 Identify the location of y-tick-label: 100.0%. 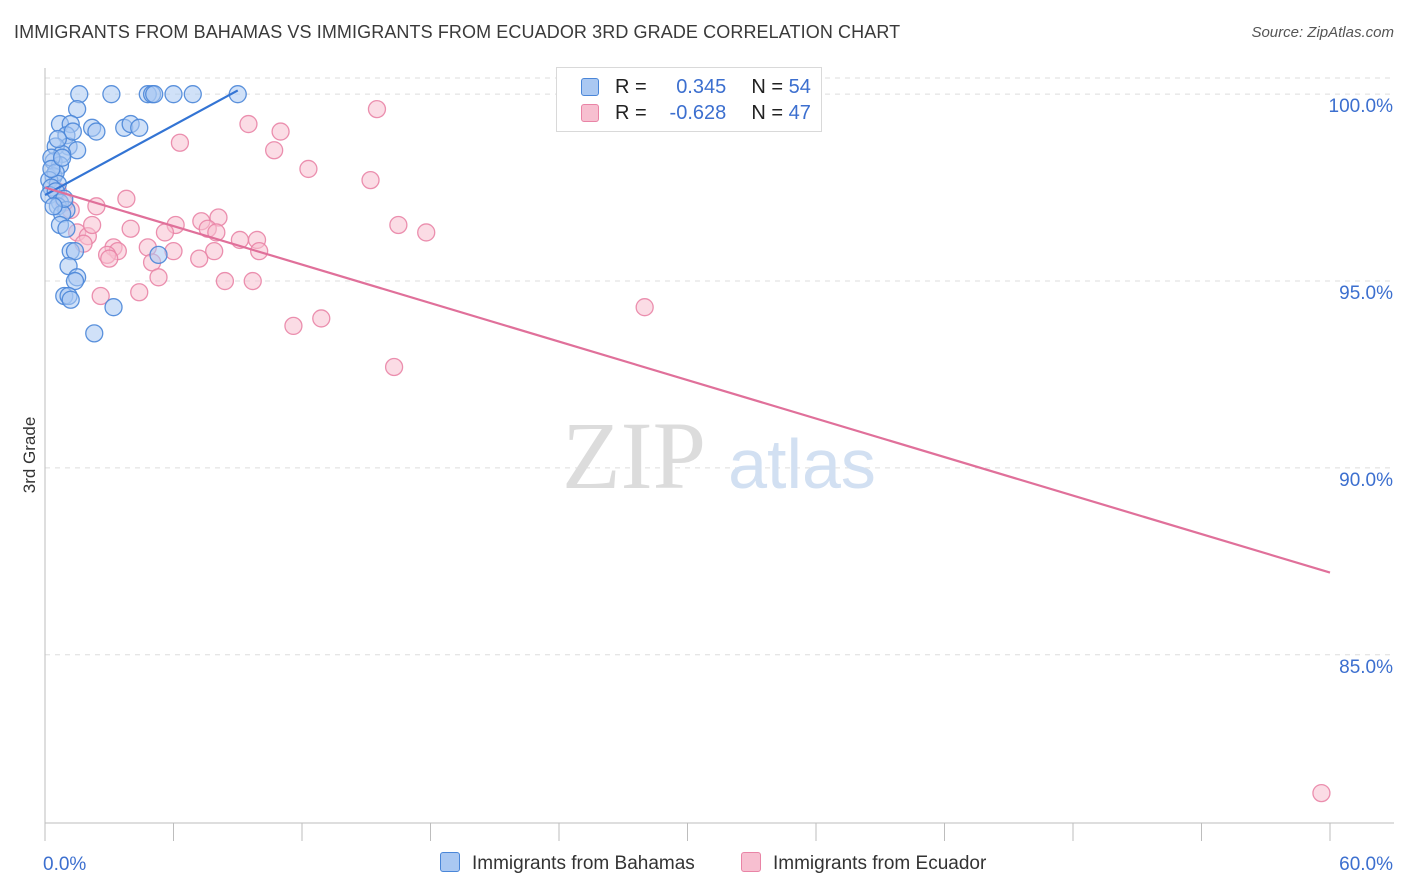
(1361, 106).